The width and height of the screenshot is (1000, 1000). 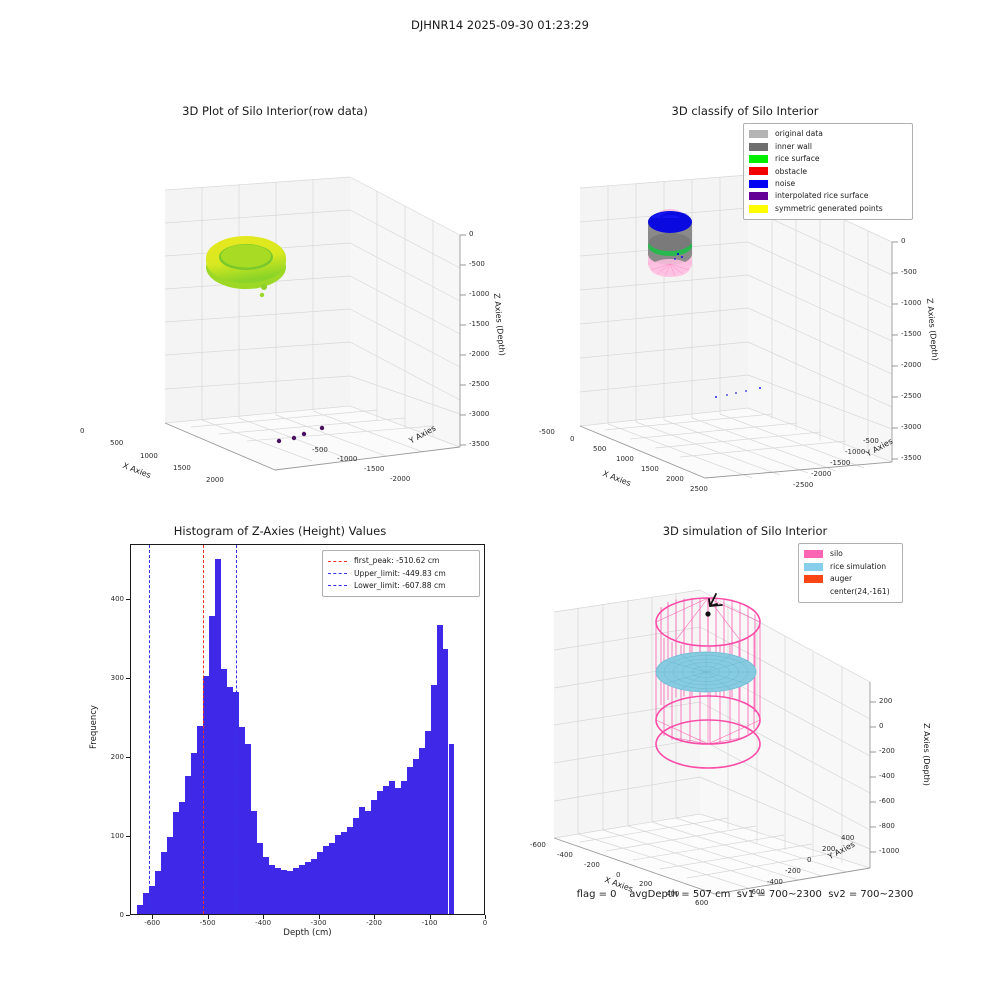 What do you see at coordinates (791, 171) in the screenshot?
I see `legend-label: obstacle` at bounding box center [791, 171].